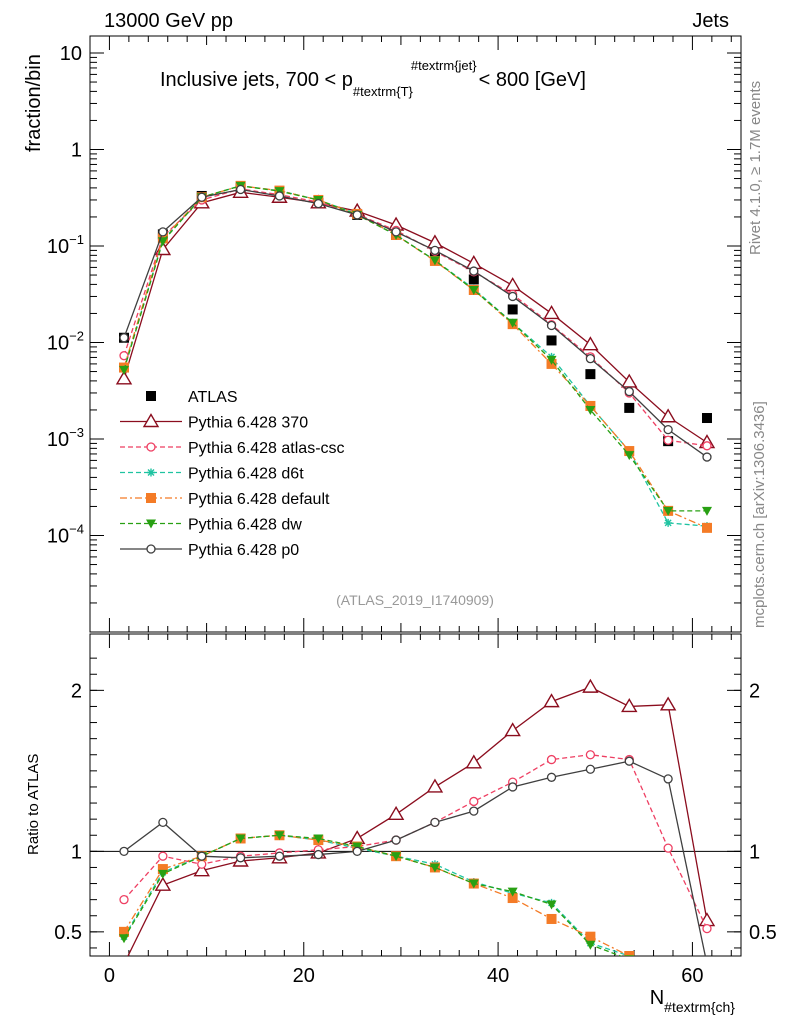 This screenshot has height=1024, width=786. I want to click on ratio-xlabel: N#textrm{ch}, so click(693, 1001).